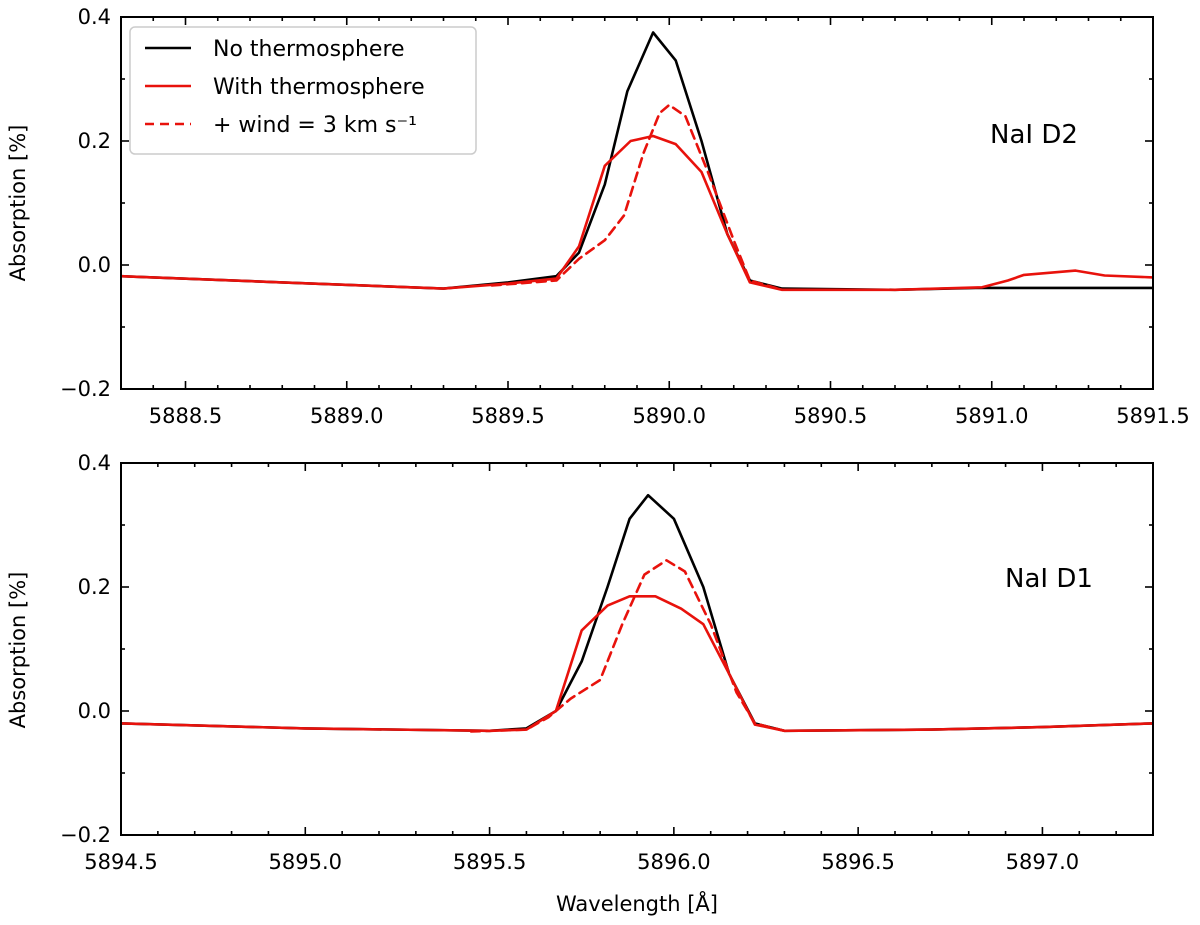 The height and width of the screenshot is (925, 1200). What do you see at coordinates (120, 862) in the screenshot?
I see `x-tick-label: 5894.5` at bounding box center [120, 862].